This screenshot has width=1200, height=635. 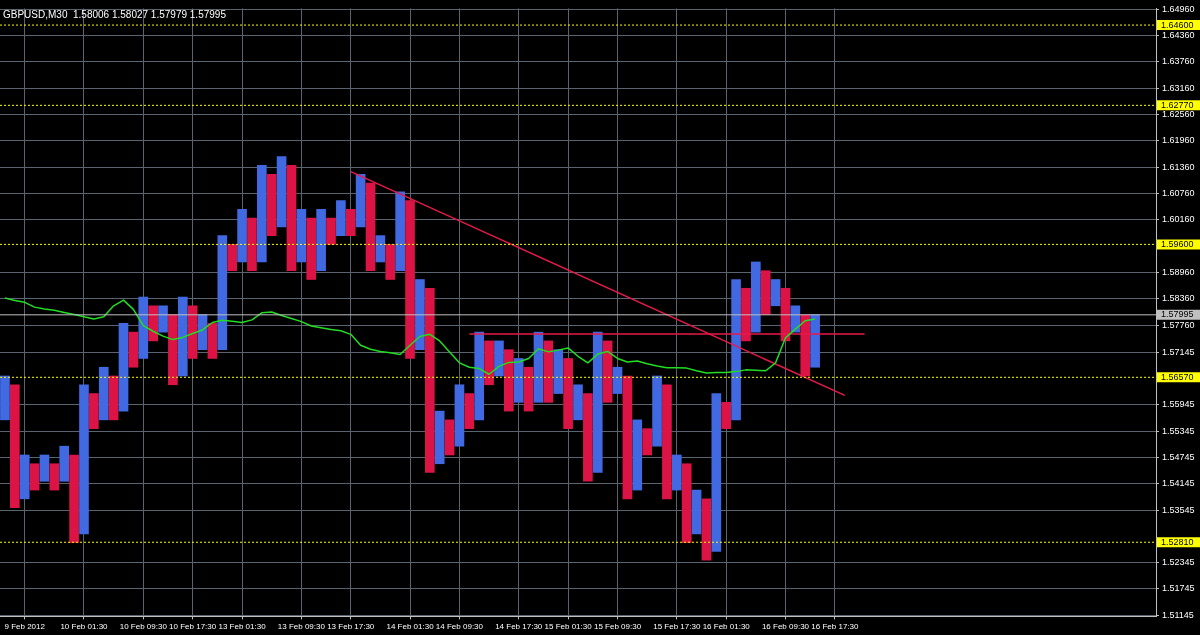 I want to click on y-tick-label: 1.64960, so click(x=1178, y=8).